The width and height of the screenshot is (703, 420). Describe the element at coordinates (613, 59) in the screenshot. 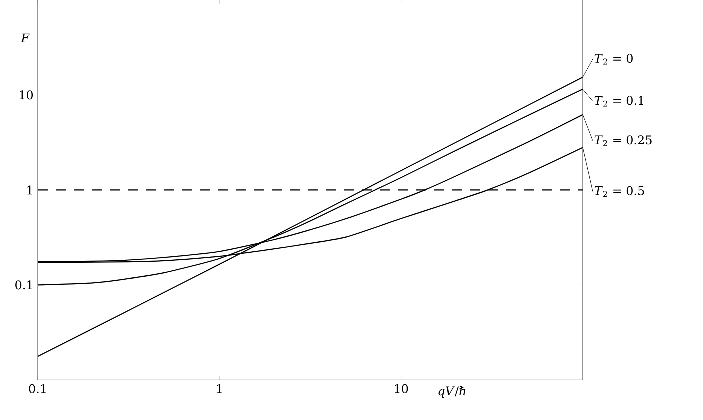

I see `series-label: T$_{2}$ = 0` at that location.